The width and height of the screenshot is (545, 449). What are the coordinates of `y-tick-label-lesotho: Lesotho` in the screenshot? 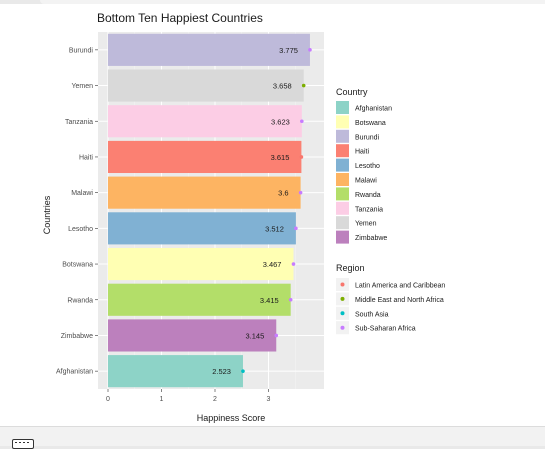 It's located at (80, 229).